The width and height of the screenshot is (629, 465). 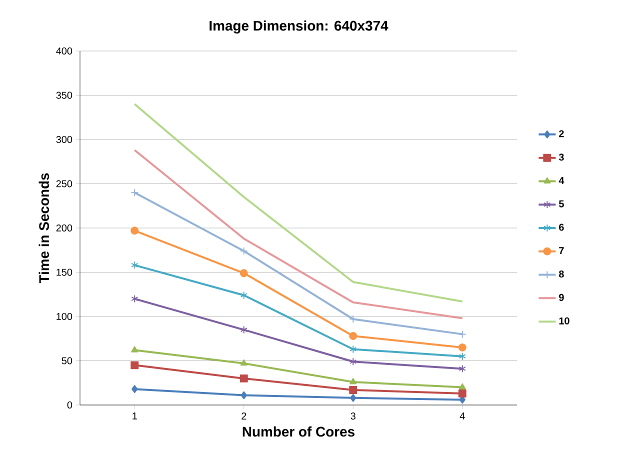 I want to click on y-tick-label: 100, so click(x=64, y=316).